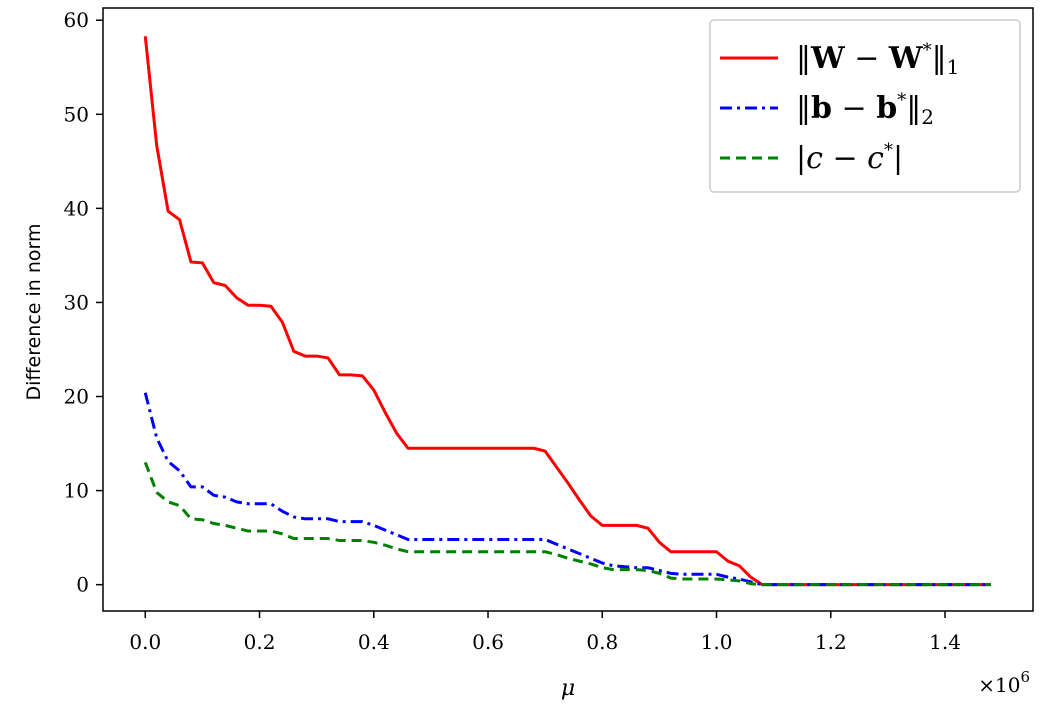 This screenshot has width=1054, height=718. I want to click on y-tick-label: 50, so click(76, 114).